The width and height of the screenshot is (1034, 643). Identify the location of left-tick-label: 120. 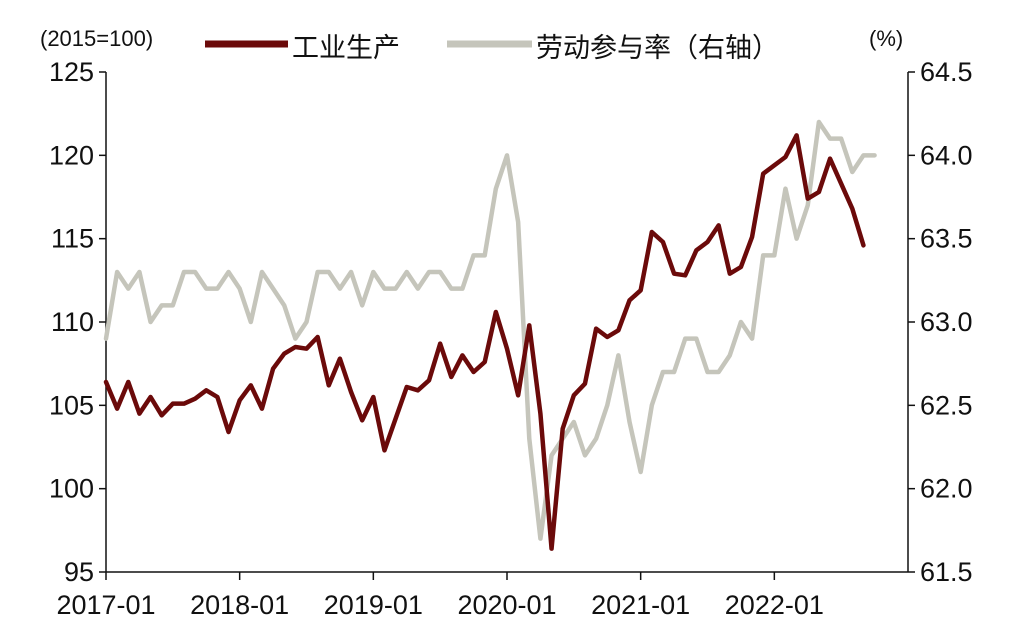
(71, 155).